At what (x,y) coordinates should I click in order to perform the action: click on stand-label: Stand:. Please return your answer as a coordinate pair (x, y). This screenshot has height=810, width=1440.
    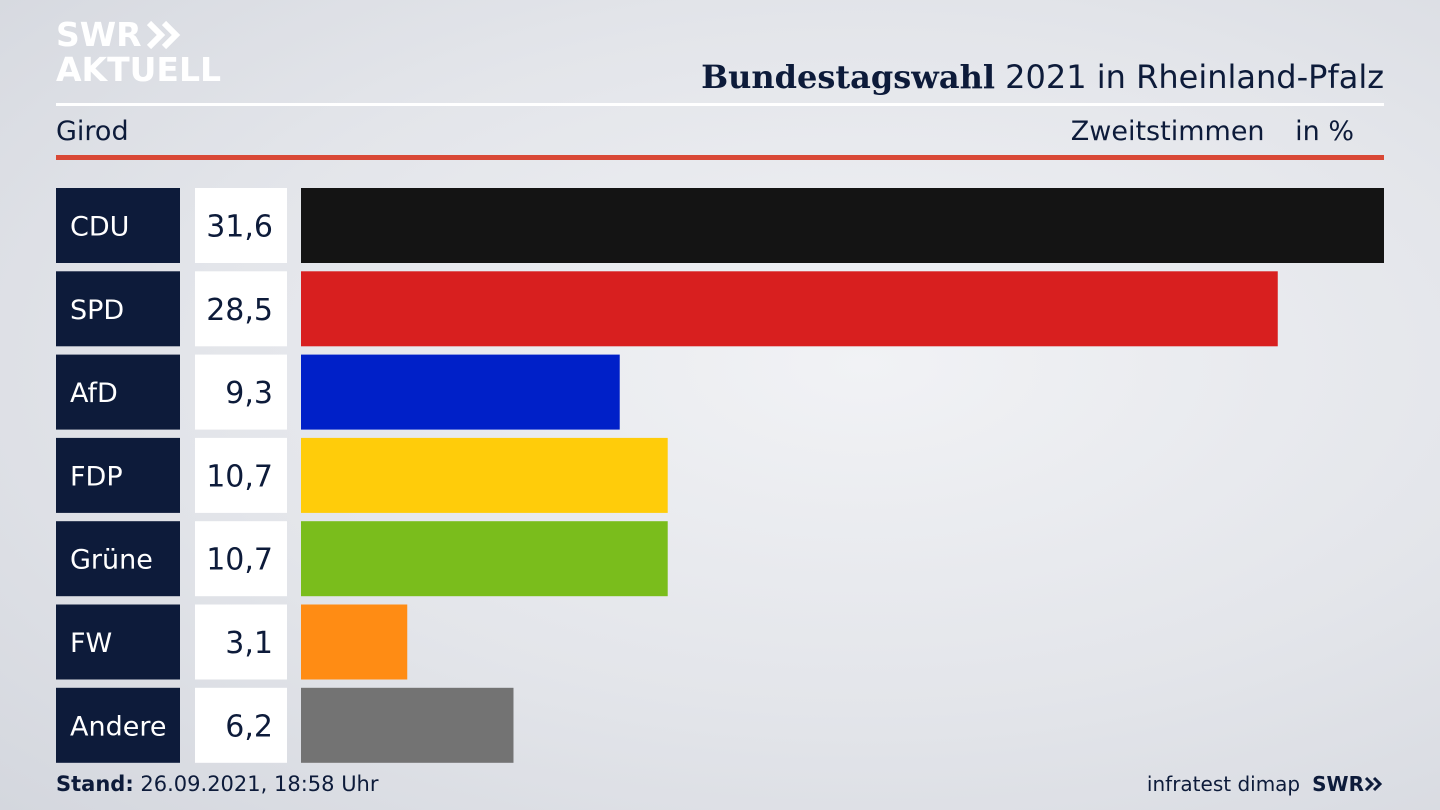
    Looking at the image, I should click on (95, 784).